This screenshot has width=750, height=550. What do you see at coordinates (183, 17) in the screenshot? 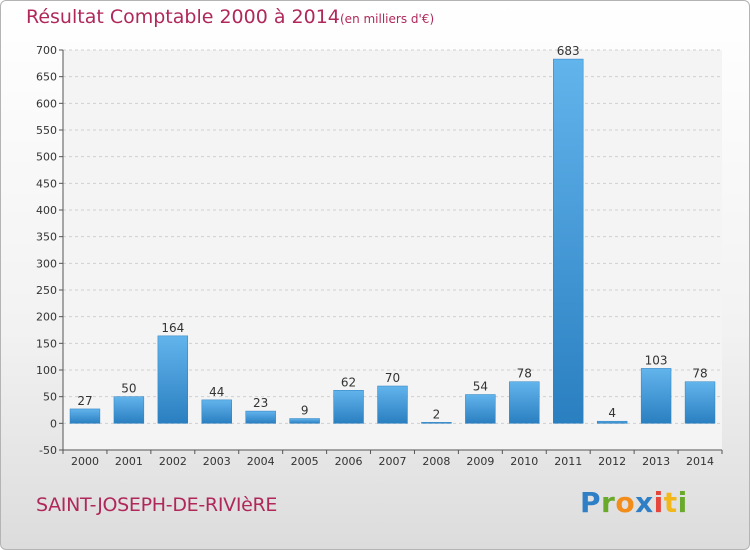
I see `chart-title: Résultat Comptable 2000 à 2014` at bounding box center [183, 17].